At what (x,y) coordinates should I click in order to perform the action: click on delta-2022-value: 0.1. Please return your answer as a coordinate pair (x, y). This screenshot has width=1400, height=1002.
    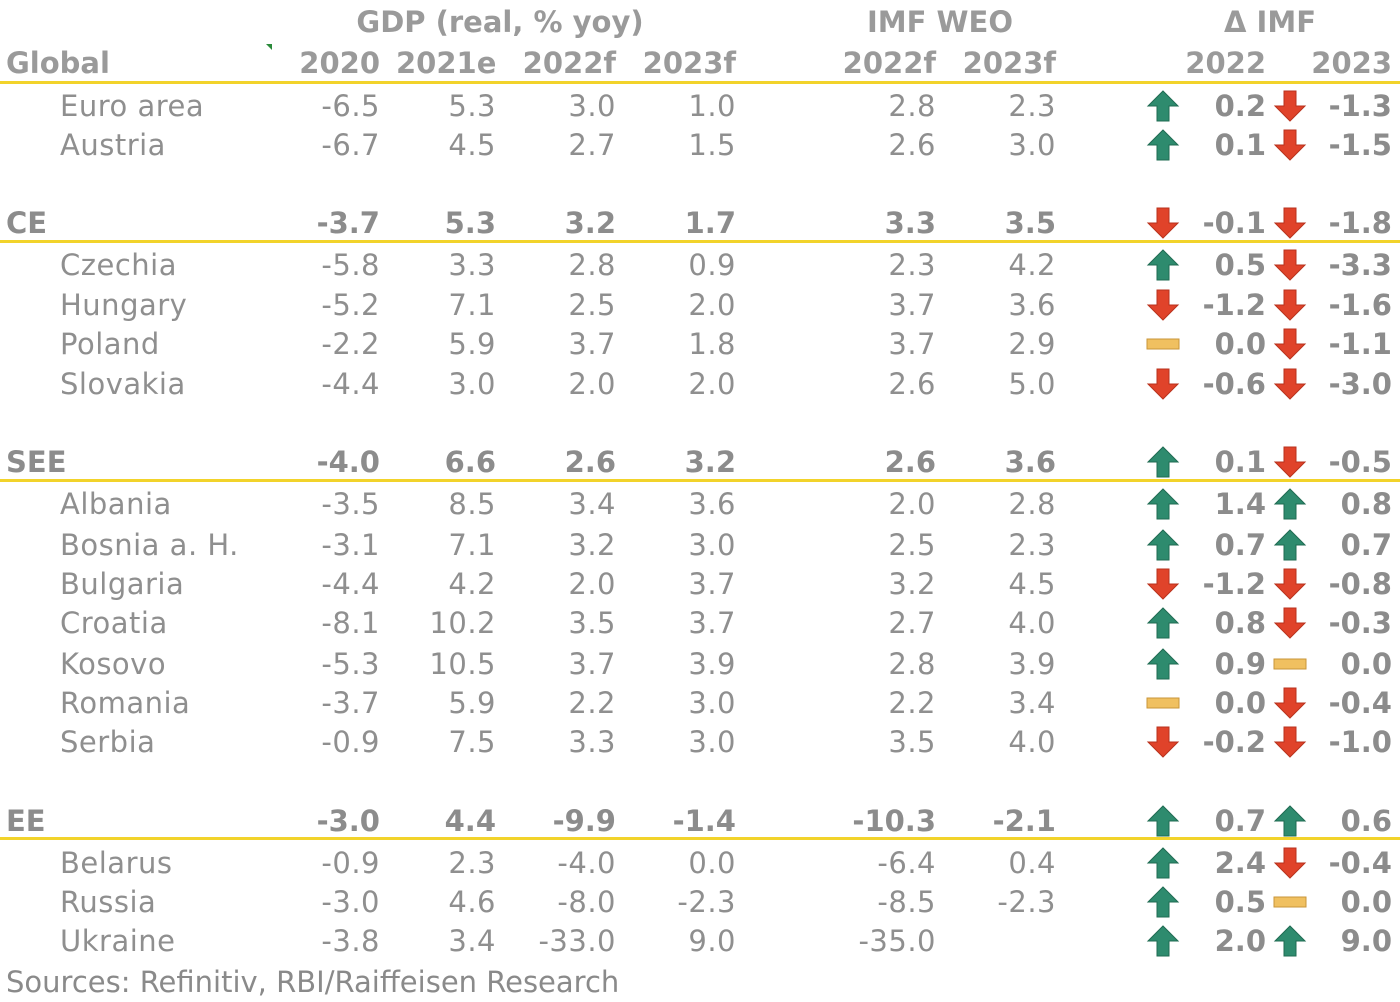
    Looking at the image, I should click on (1240, 462).